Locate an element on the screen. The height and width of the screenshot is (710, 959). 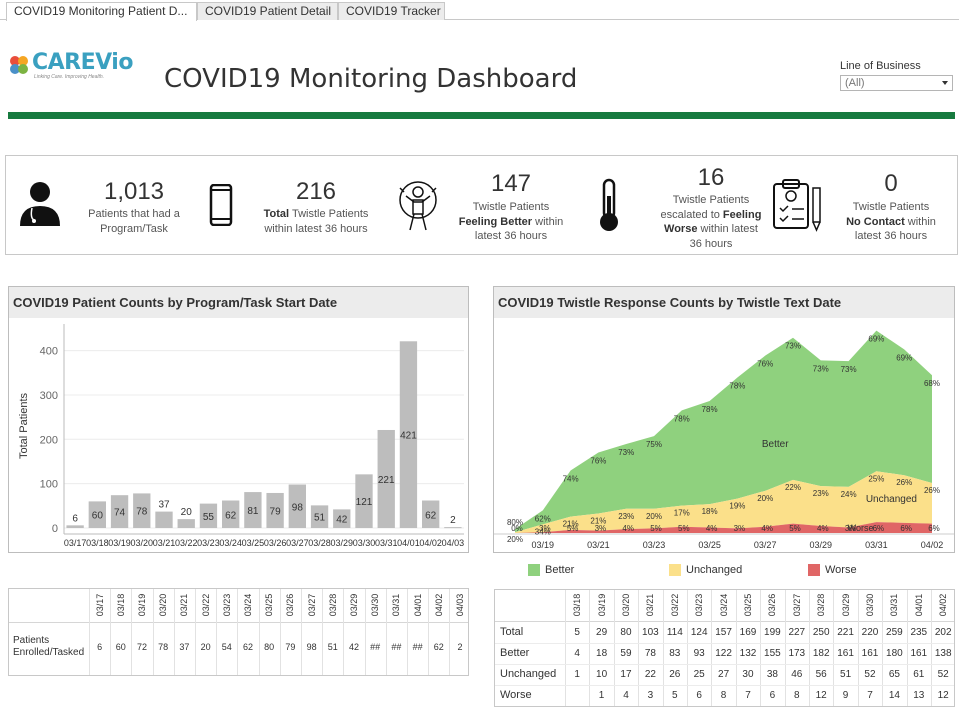
table-cell: 52 is located at coordinates (870, 674).